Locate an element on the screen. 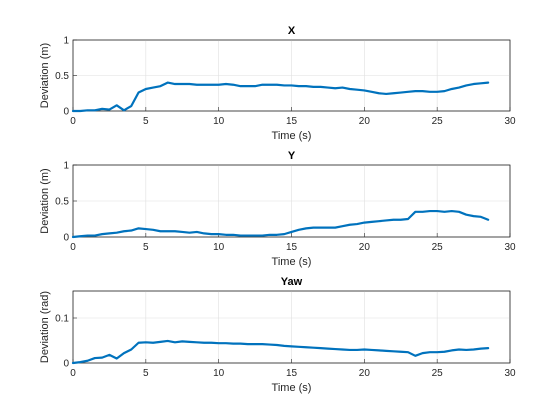 This screenshot has height=420, width=560. x-series-line is located at coordinates (280, 97).